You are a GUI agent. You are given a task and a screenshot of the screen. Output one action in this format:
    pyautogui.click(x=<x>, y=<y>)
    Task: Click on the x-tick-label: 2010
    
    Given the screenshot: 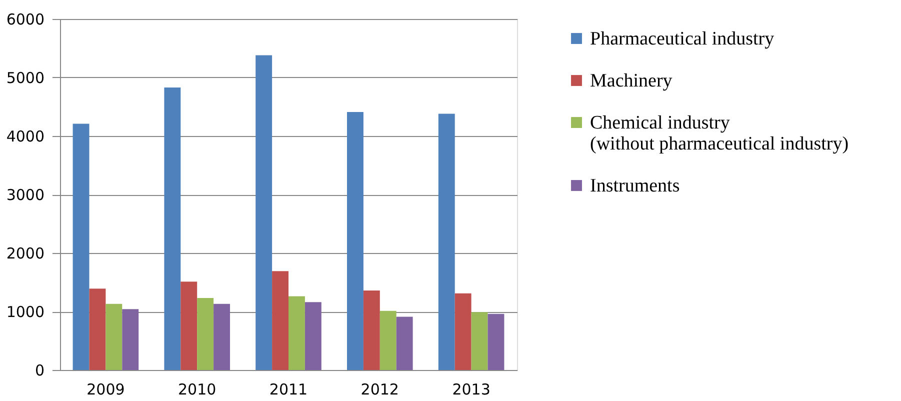 What is the action you would take?
    pyautogui.click(x=197, y=389)
    